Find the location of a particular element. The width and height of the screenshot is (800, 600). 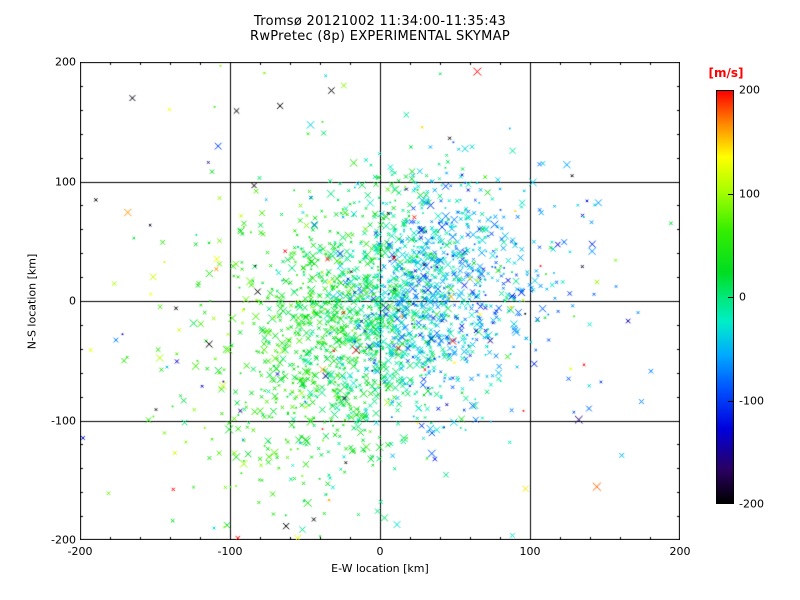

x-tick-label: -200 is located at coordinates (80, 551).